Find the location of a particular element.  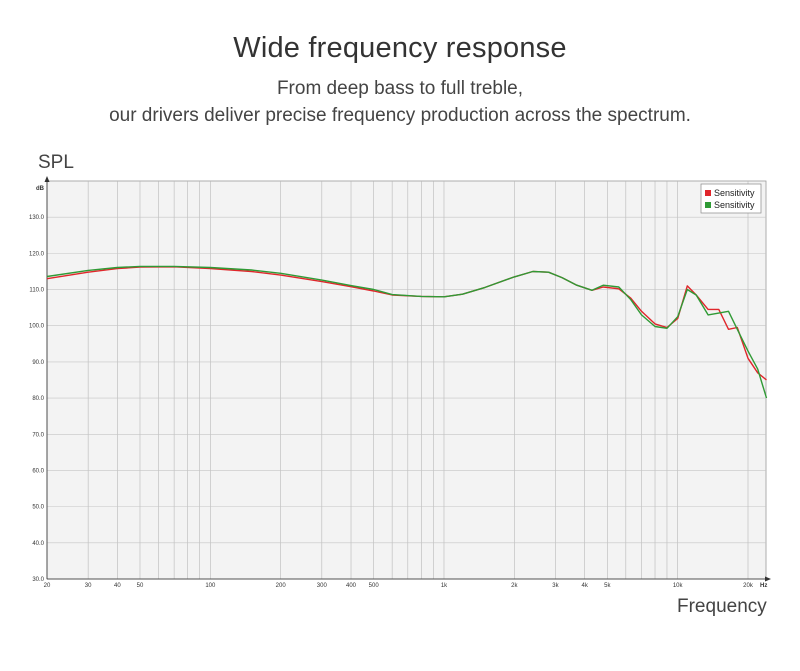

x-tick-label: 400 is located at coordinates (351, 586).